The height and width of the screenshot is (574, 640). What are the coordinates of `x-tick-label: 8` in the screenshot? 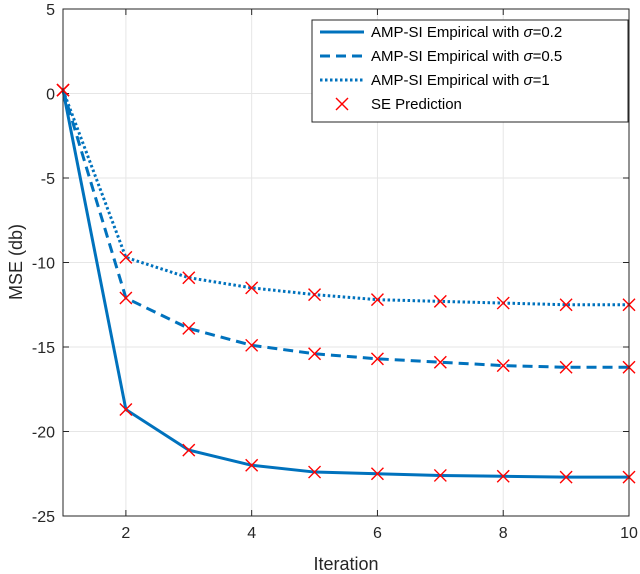 It's located at (503, 533).